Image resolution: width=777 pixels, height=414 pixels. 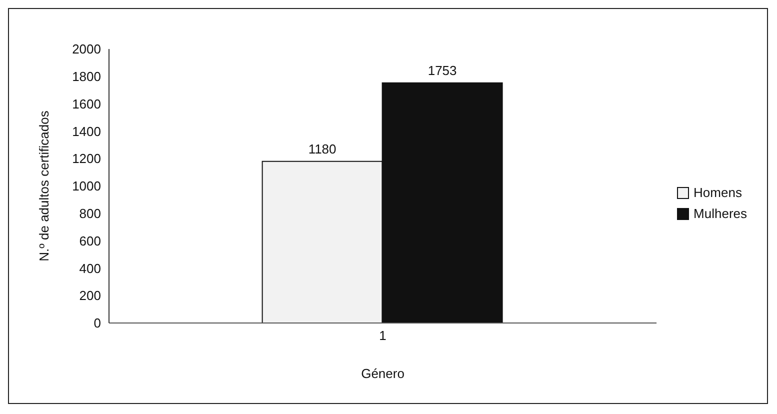 What do you see at coordinates (382, 373) in the screenshot?
I see `x-axis-title: Género` at bounding box center [382, 373].